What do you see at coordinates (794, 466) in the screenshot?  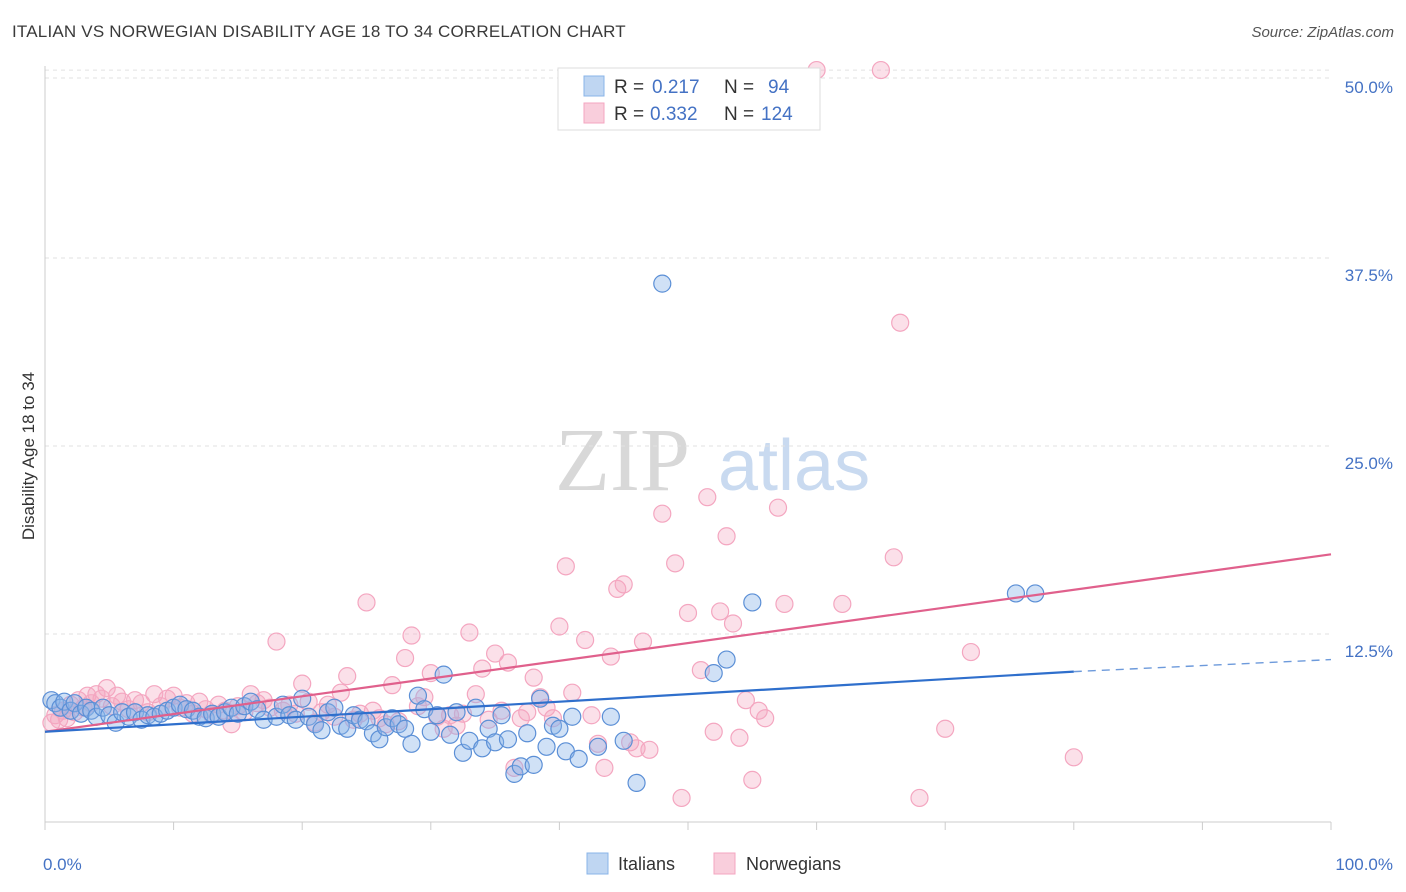 I see `watermark-atlas: atlas` at bounding box center [794, 466].